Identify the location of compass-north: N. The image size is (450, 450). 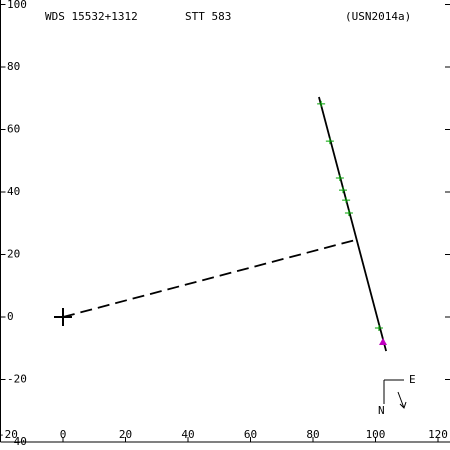
(381, 410).